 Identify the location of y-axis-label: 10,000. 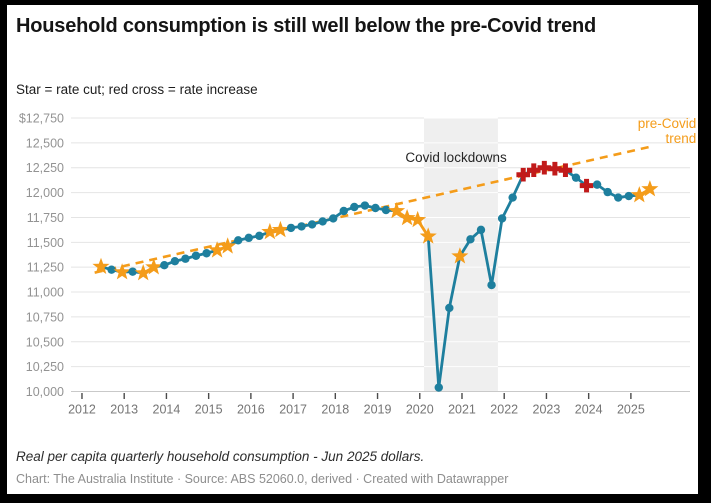
(45, 392).